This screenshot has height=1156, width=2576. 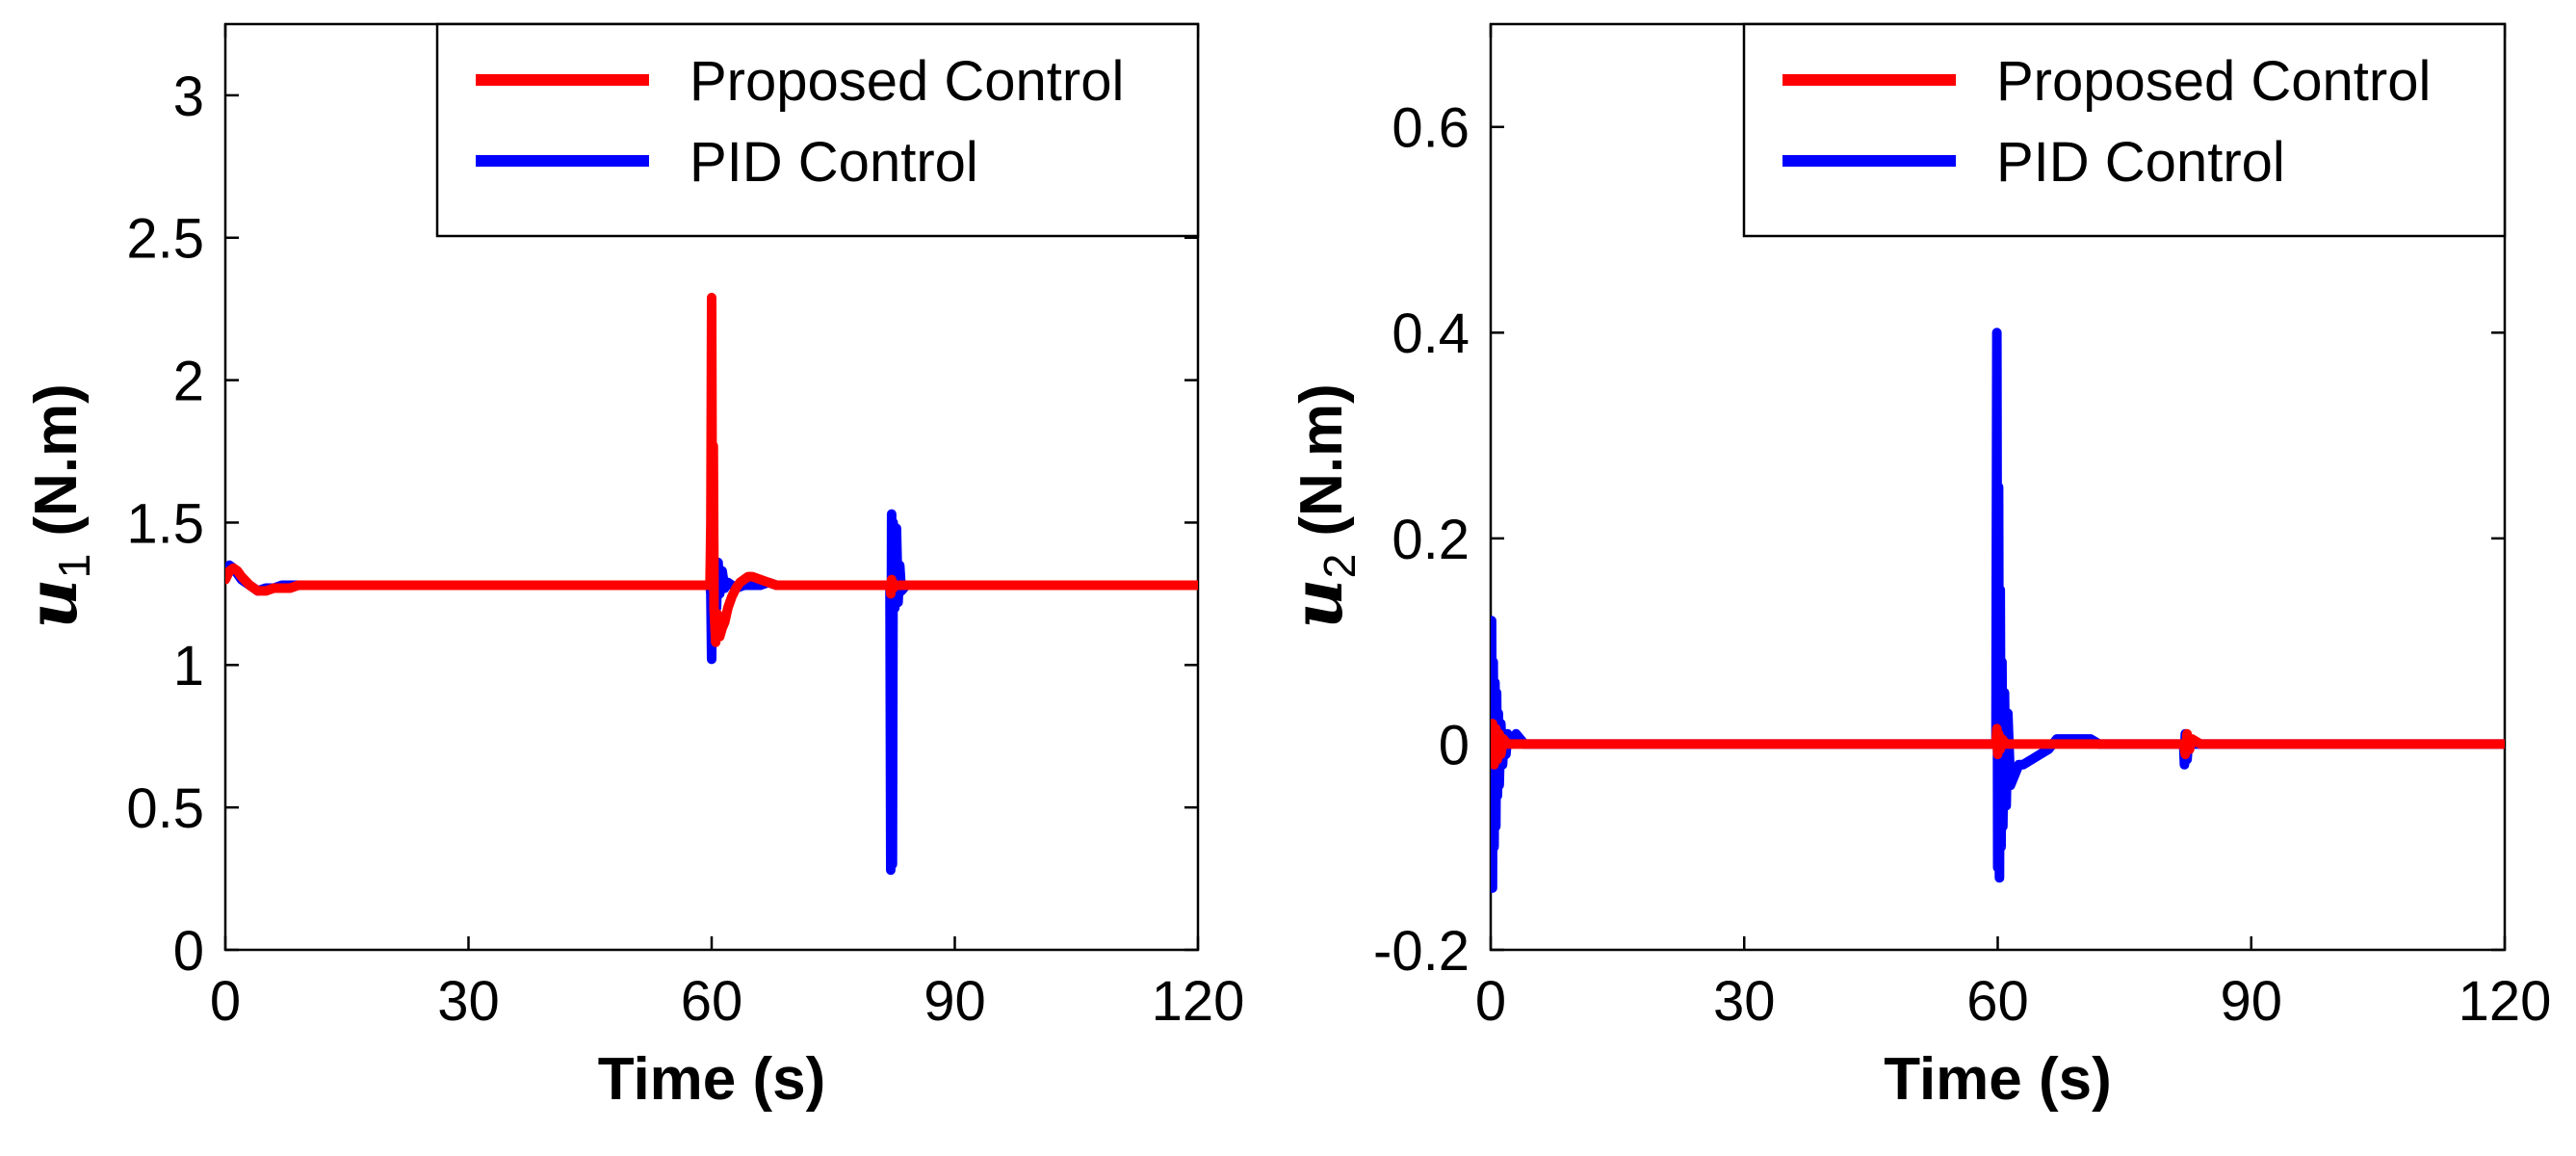 I want to click on y-tick-label: 1, so click(x=188, y=666).